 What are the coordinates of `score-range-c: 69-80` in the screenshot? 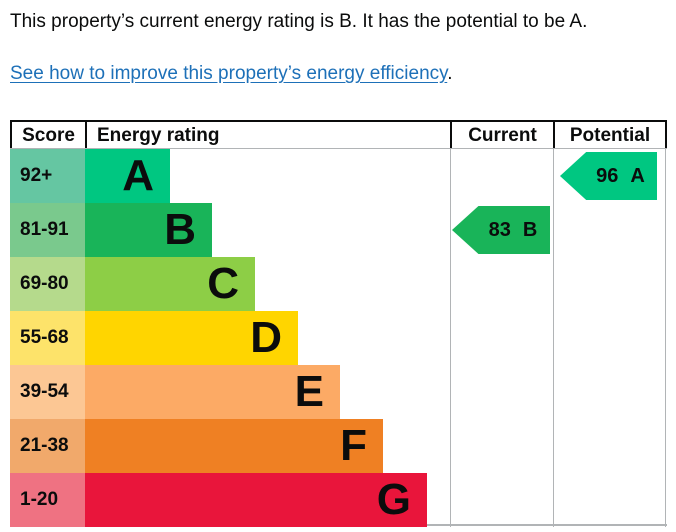 It's located at (47, 284).